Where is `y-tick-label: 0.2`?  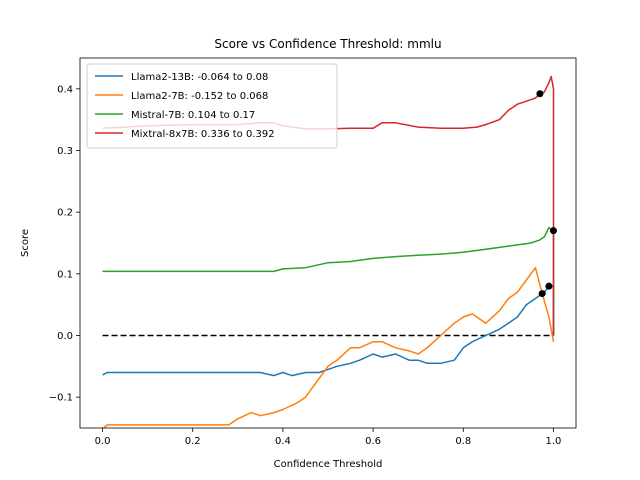 y-tick-label: 0.2 is located at coordinates (65, 213).